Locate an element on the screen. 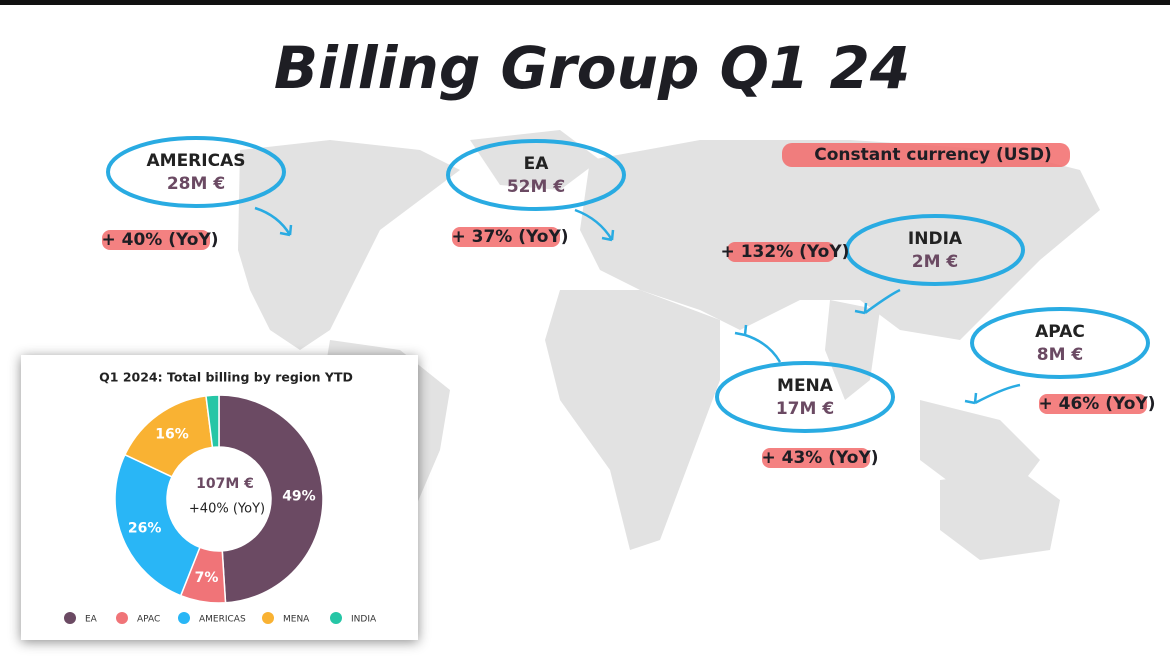 This screenshot has height=666, width=1170. slice-label: 26% is located at coordinates (145, 528).